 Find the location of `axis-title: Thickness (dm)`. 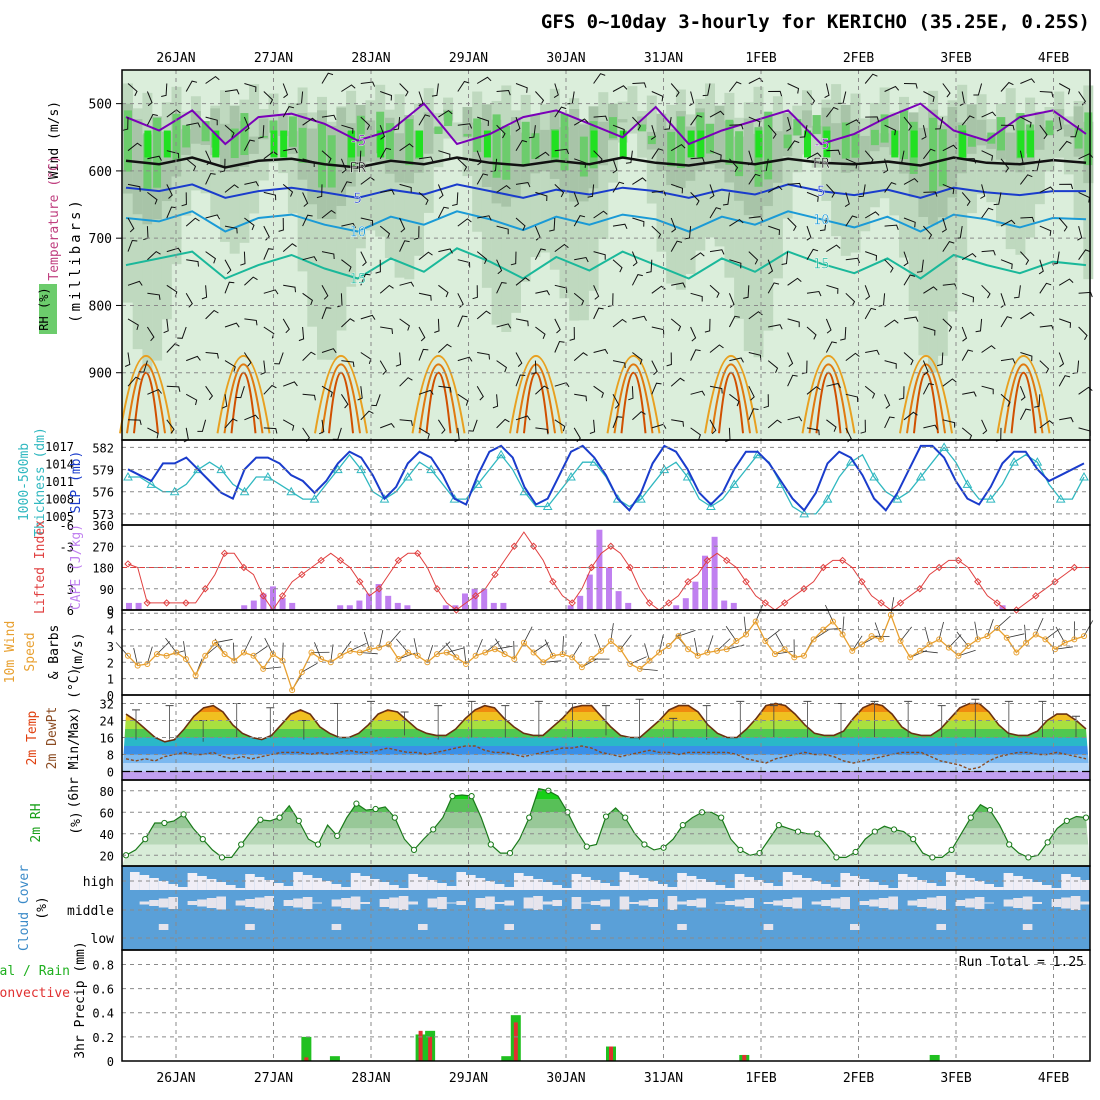

axis-title: Thickness (dm) is located at coordinates (40, 482).